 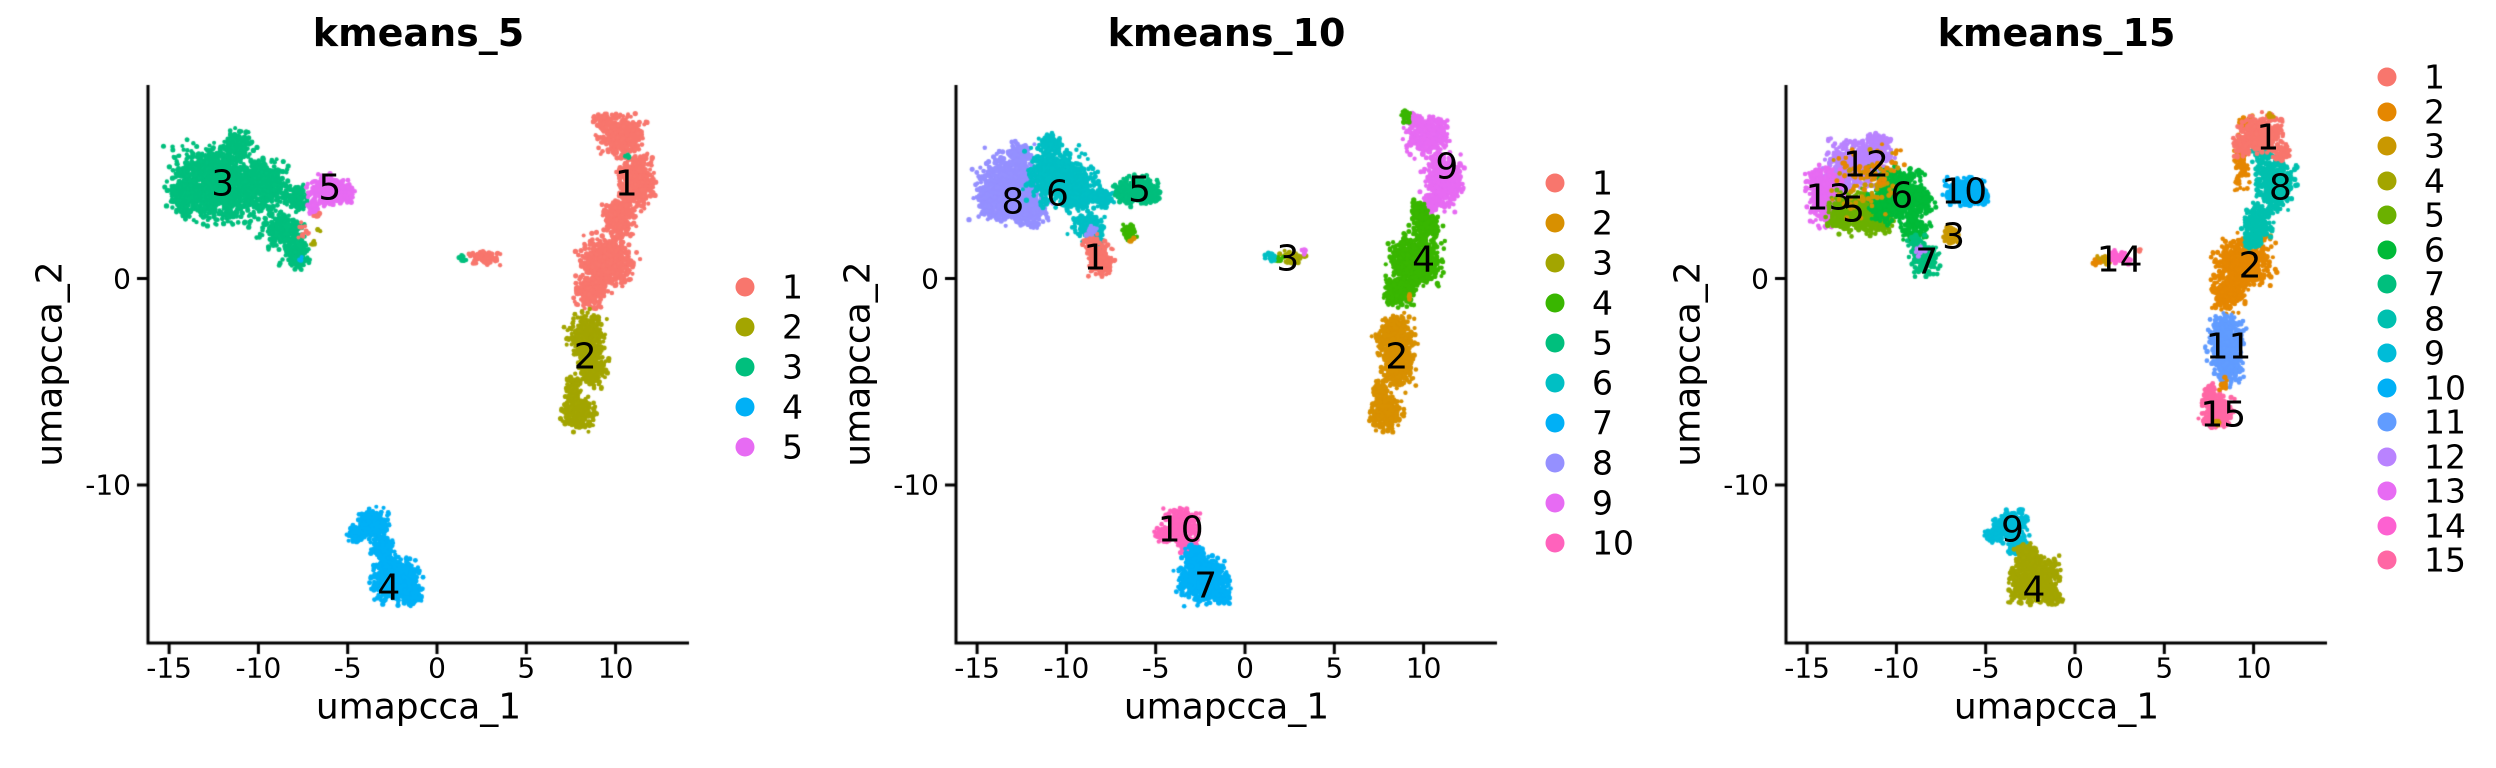 I want to click on cluster-label-14: 14, so click(x=2119, y=260).